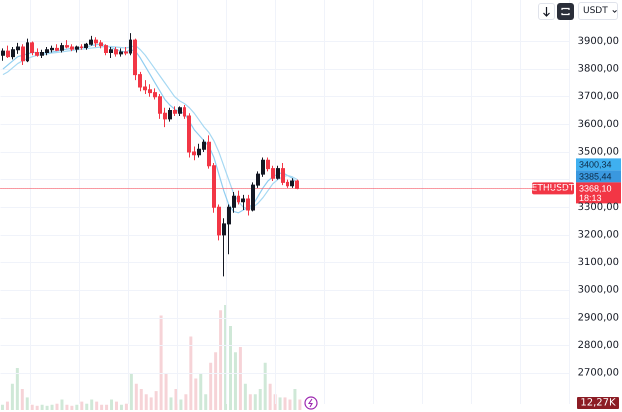 The height and width of the screenshot is (412, 622). I want to click on text: 3385,44, so click(595, 176).